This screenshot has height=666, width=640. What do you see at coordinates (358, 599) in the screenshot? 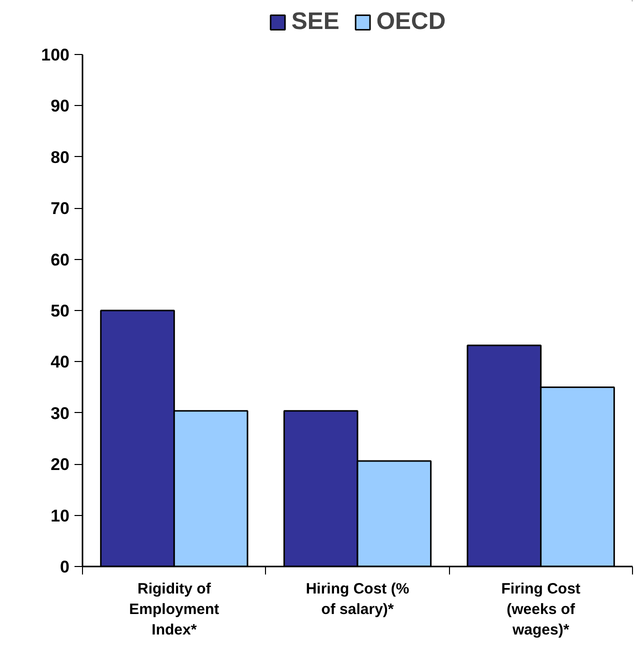
I see `x-tick-label: Hiring Cost (% of salary)*` at bounding box center [358, 599].